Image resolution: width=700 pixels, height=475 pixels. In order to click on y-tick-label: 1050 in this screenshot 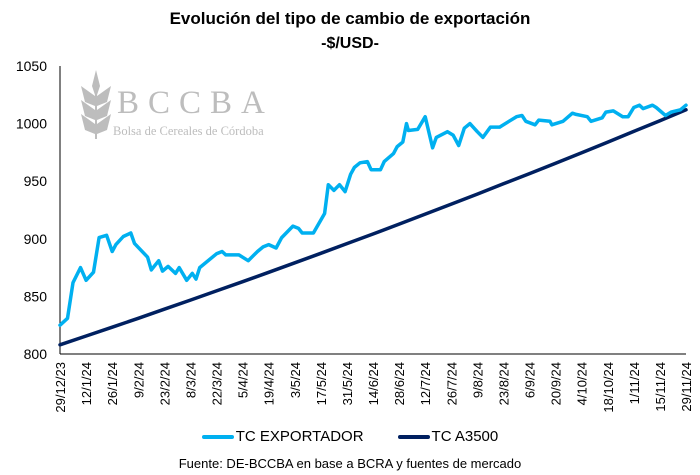, I will do `click(31, 66)`.